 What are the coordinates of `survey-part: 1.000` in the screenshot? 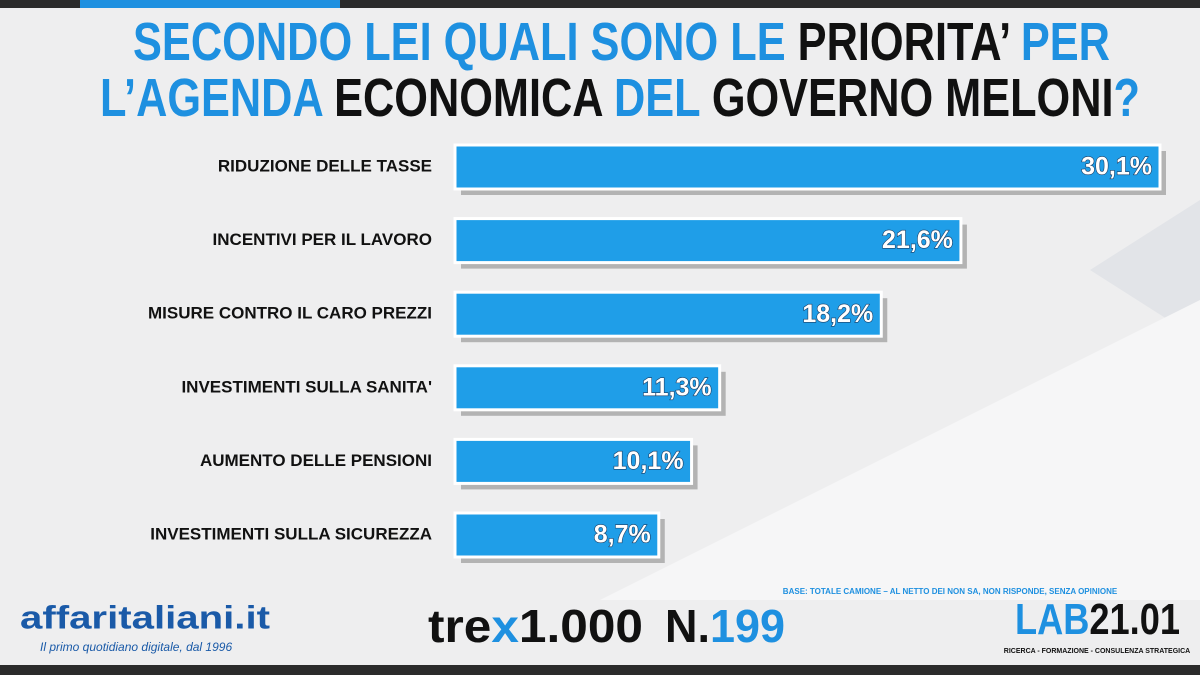 It's located at (581, 626).